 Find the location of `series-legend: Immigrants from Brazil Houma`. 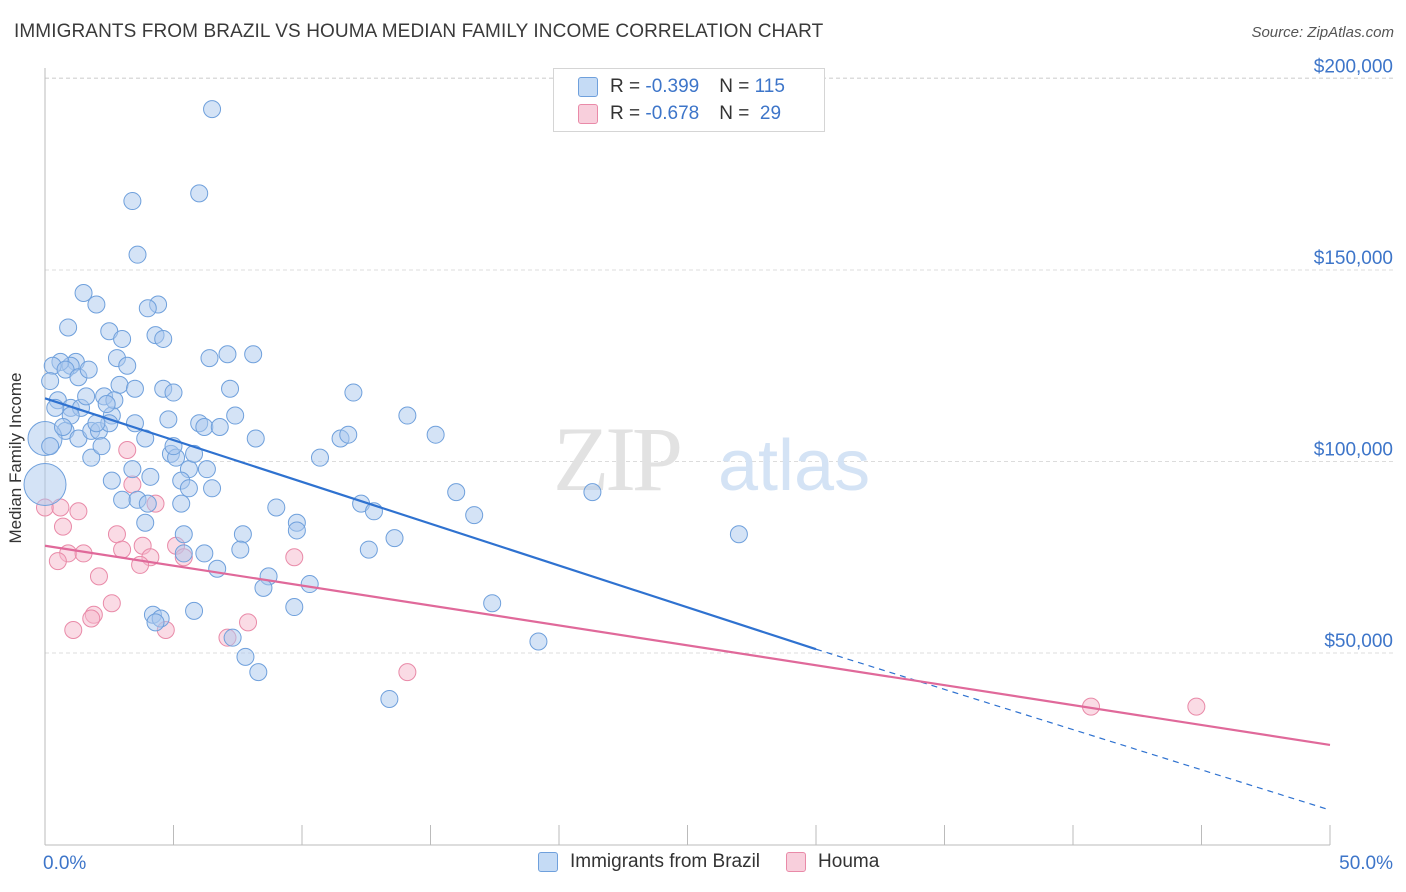

series-legend: Immigrants from Brazil Houma is located at coordinates (721, 862).